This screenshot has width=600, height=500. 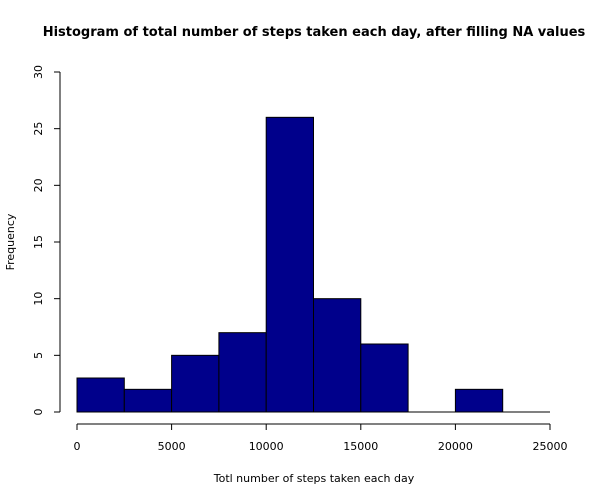 I want to click on y-tick-label: 25, so click(x=38, y=129).